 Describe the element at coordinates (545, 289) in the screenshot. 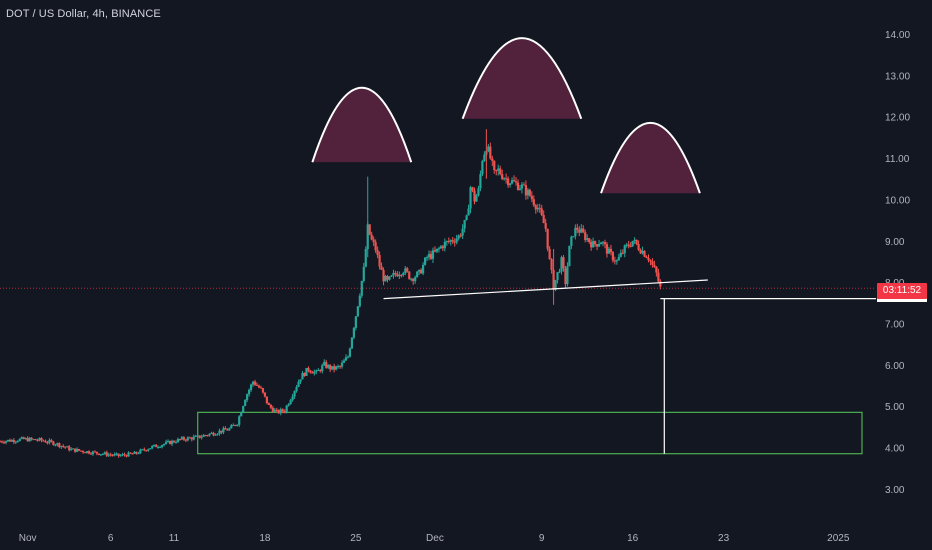

I see `neckline-trendline` at that location.